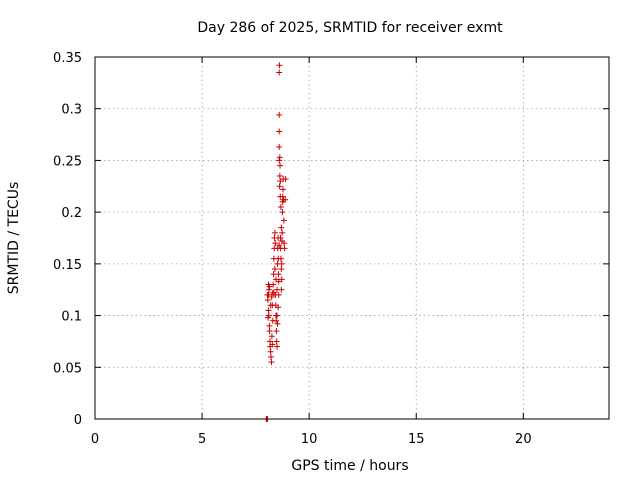 The image size is (640, 480). Describe the element at coordinates (202, 439) in the screenshot. I see `x-tick-label: 5` at that location.